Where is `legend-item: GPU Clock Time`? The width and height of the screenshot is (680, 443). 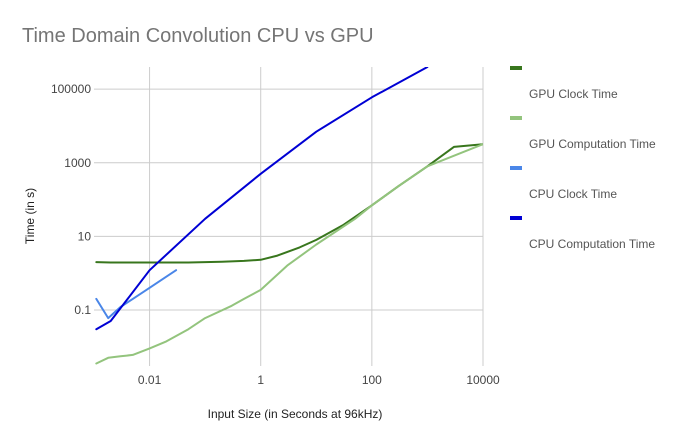 legend-item: GPU Clock Time is located at coordinates (564, 83).